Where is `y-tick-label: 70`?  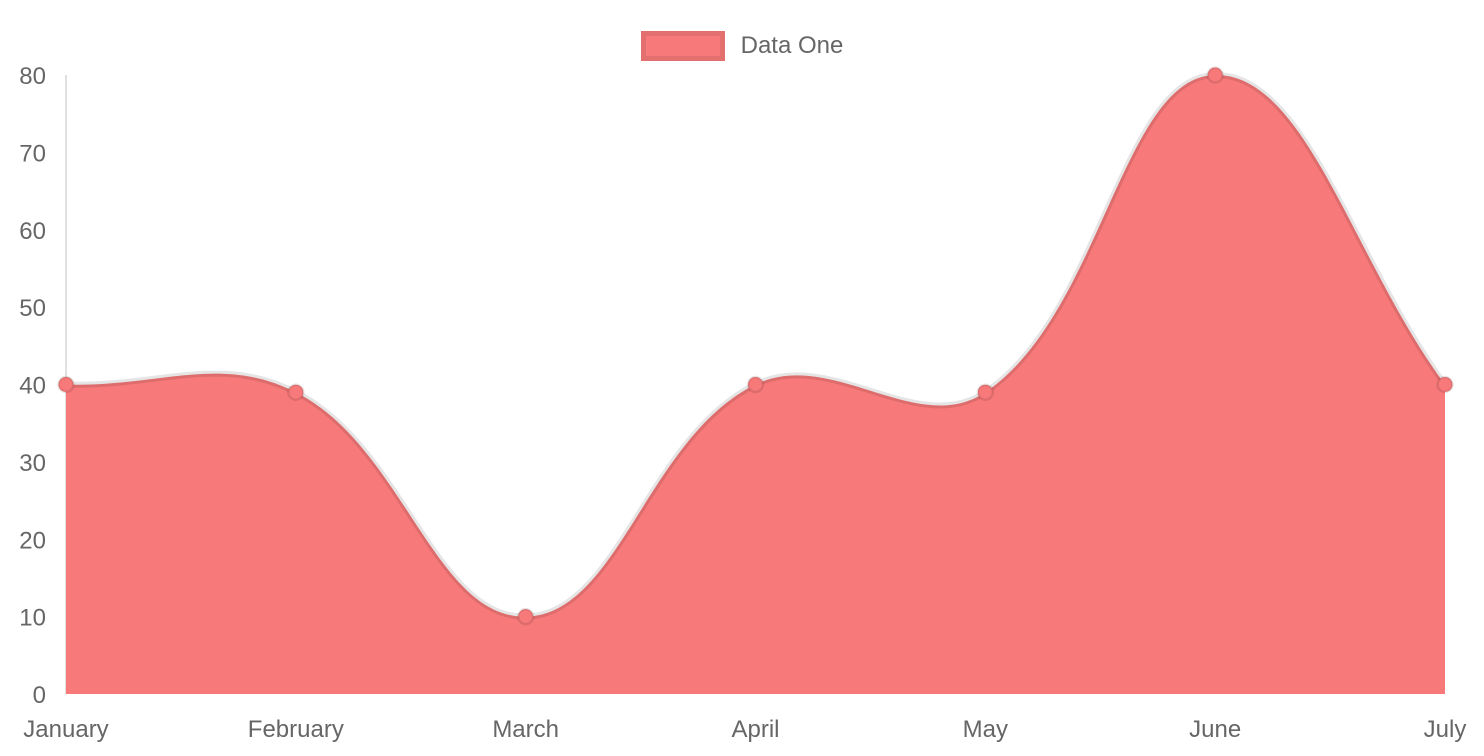 y-tick-label: 70 is located at coordinates (32, 153).